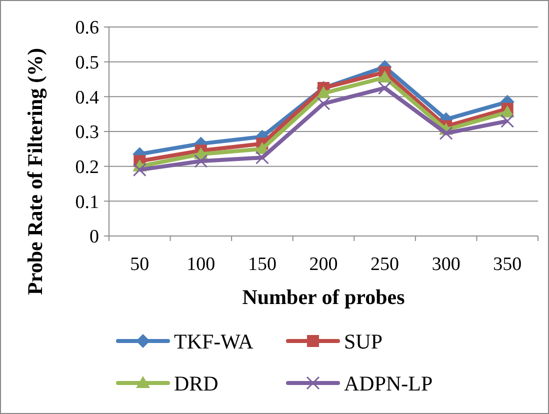 The image size is (549, 414). I want to click on legend-label: TKF-WA, so click(214, 341).